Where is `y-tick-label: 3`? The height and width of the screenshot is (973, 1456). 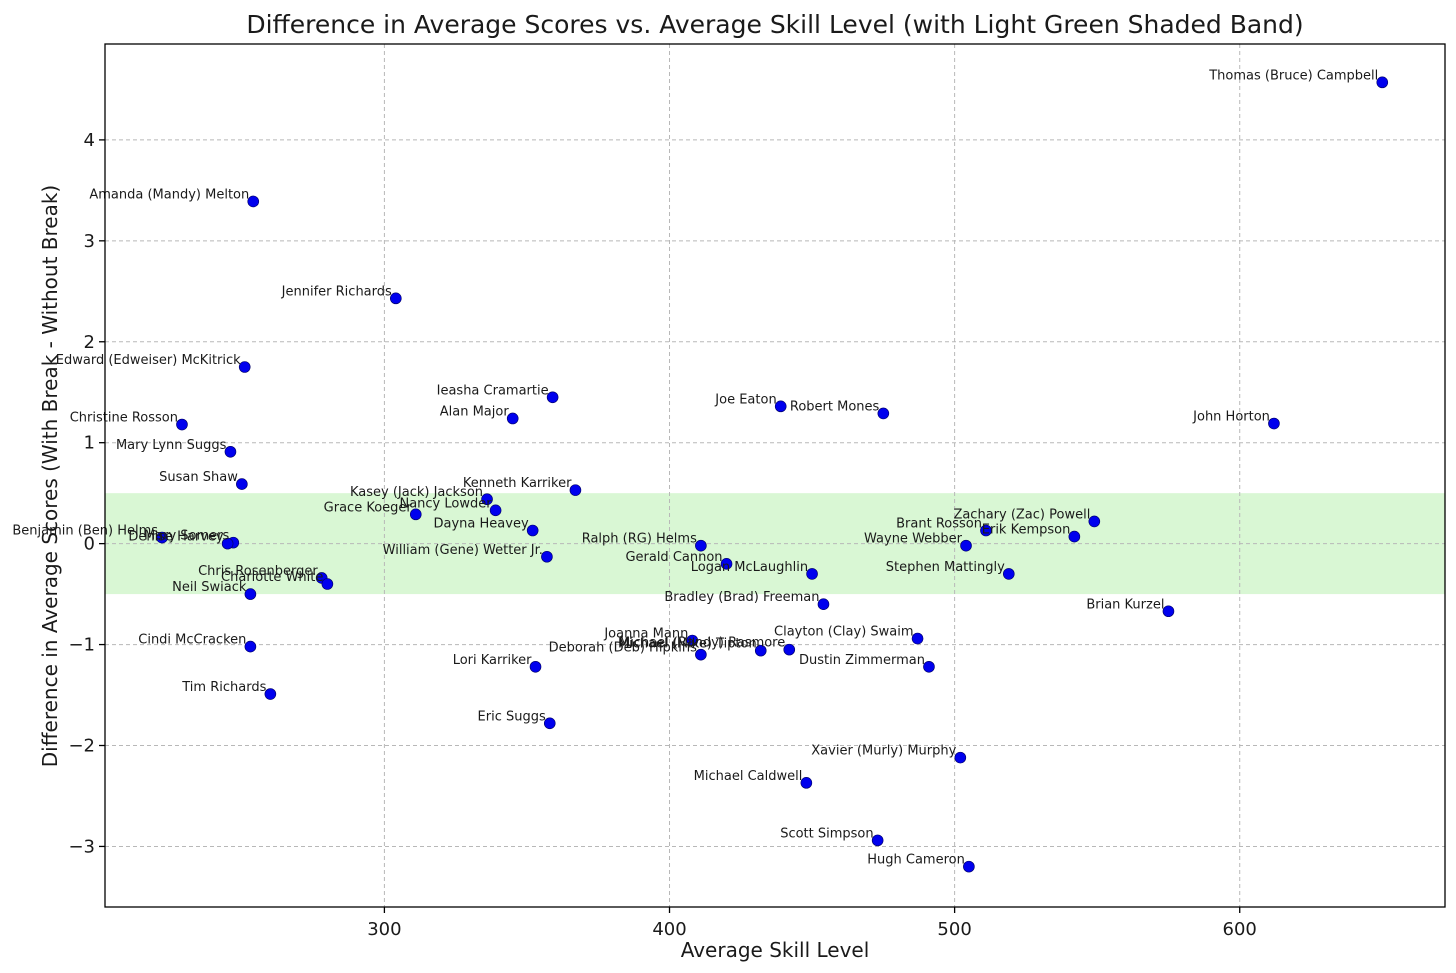
y-tick-label: 3 is located at coordinates (89, 241).